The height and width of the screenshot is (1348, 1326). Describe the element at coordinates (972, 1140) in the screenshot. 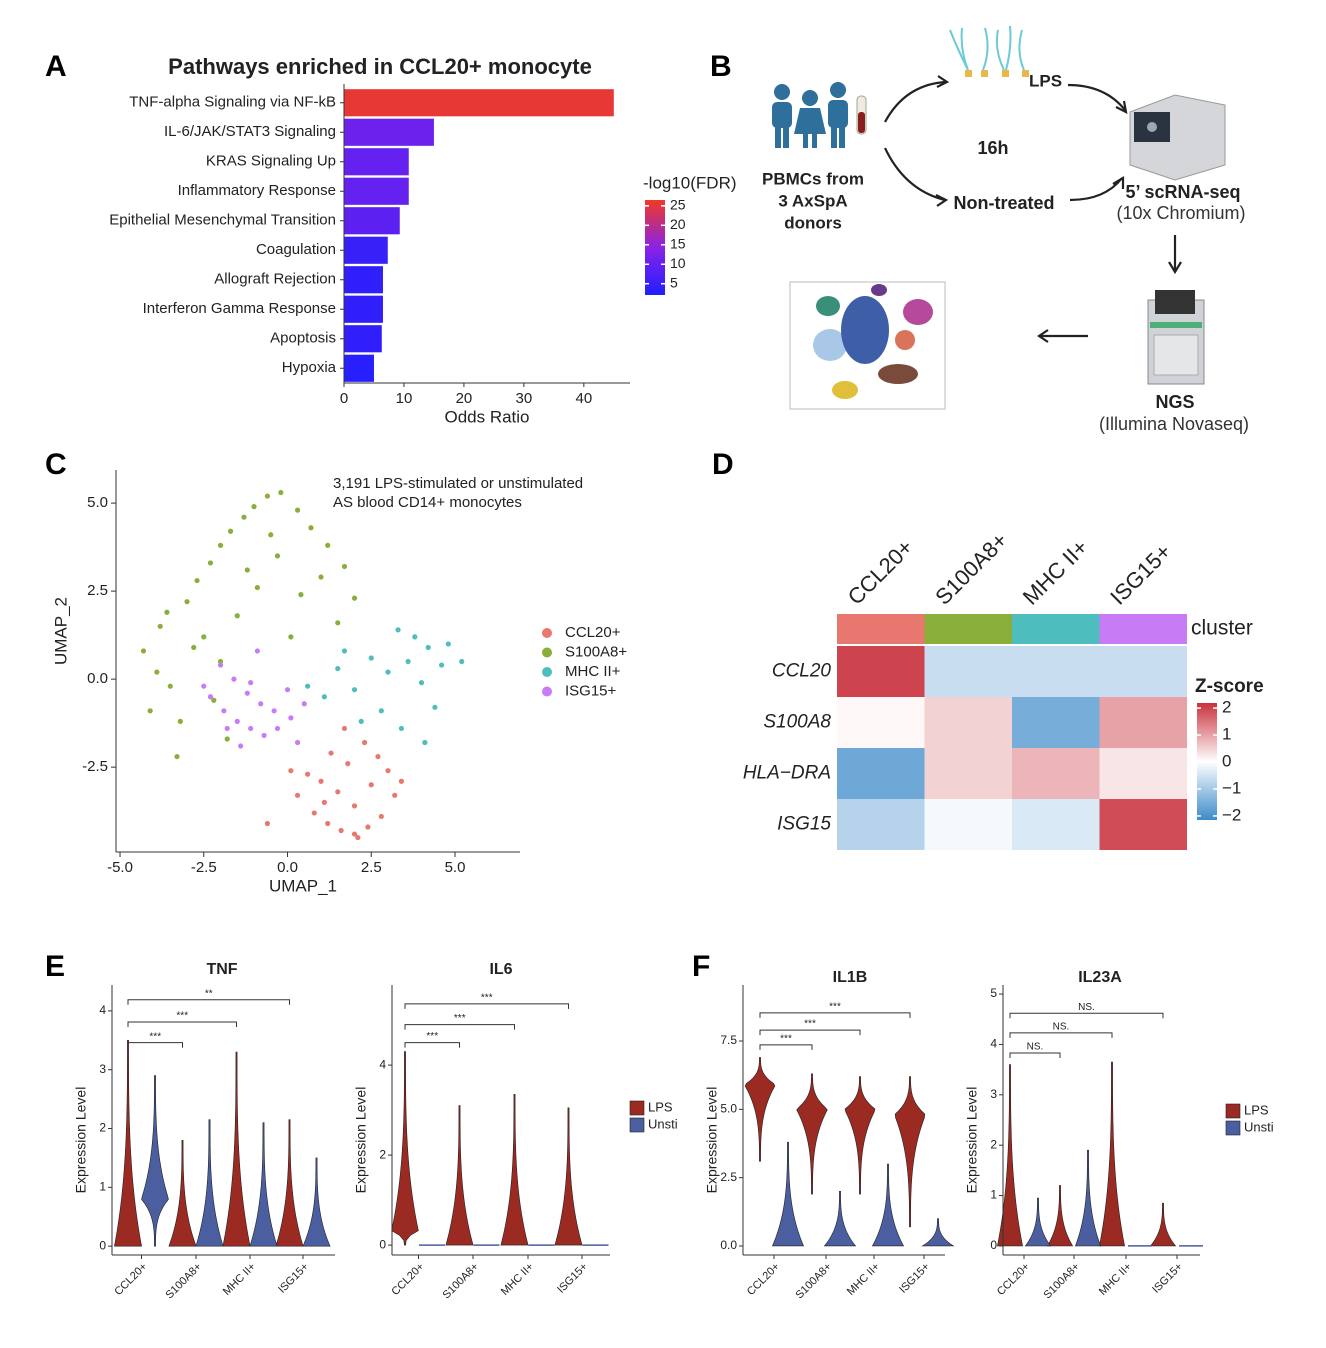

I see `y-axis-label: Expression Level` at that location.